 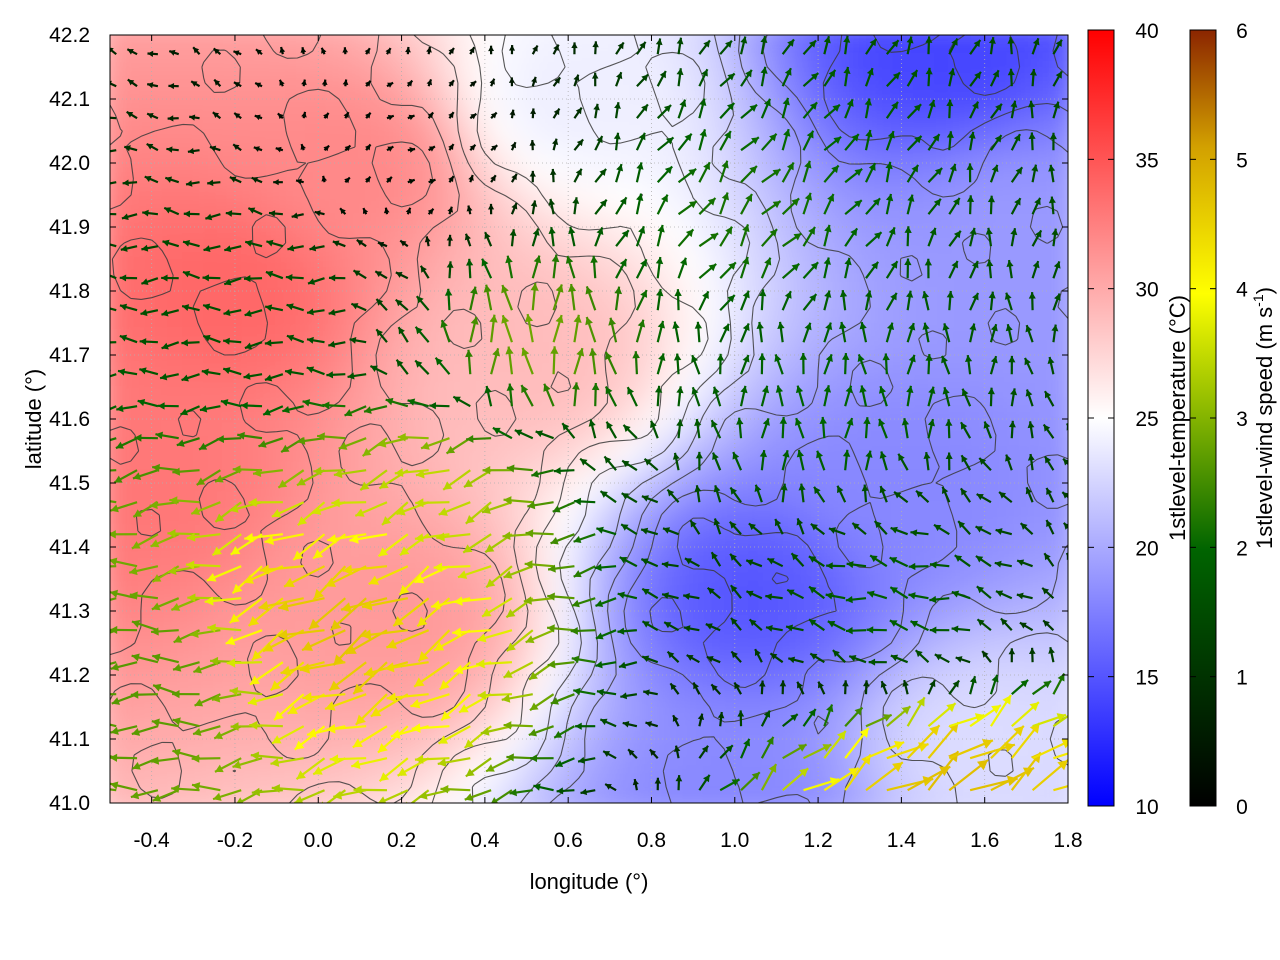 I want to click on x-tick-label: 1.6, so click(x=984, y=840).